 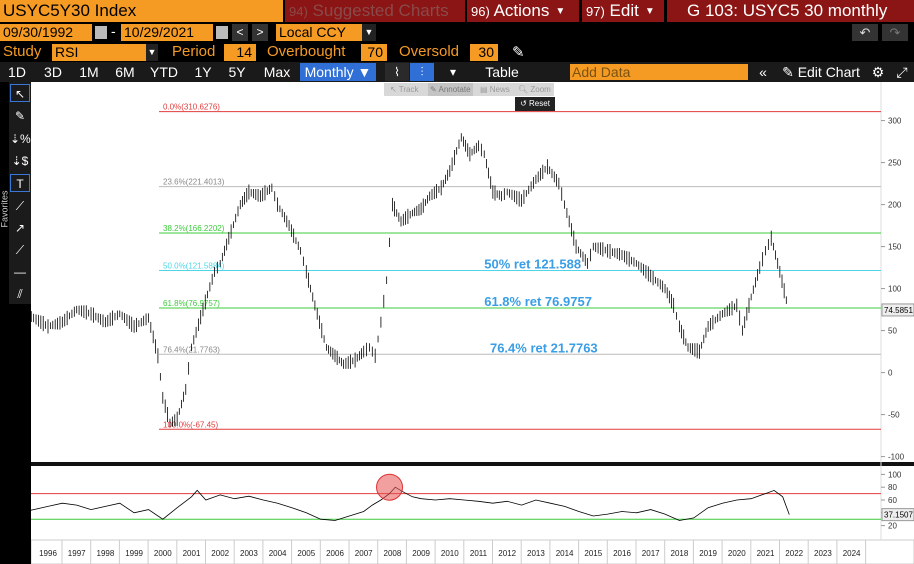 I want to click on x-tick-label: 1997, so click(x=77, y=553).